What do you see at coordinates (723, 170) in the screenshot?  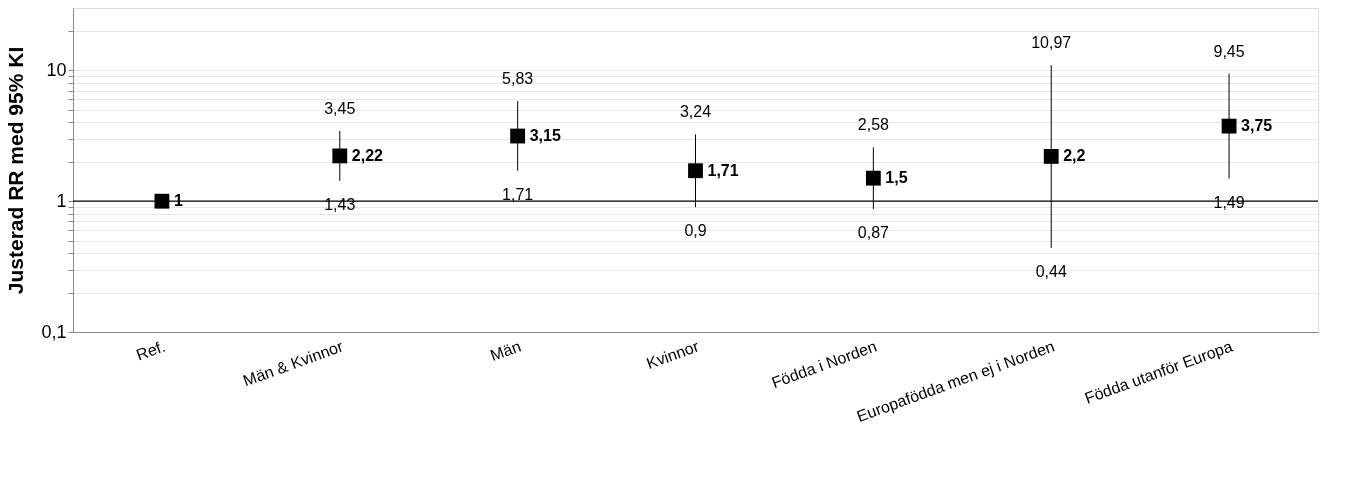 I see `data-label: 1,71` at bounding box center [723, 170].